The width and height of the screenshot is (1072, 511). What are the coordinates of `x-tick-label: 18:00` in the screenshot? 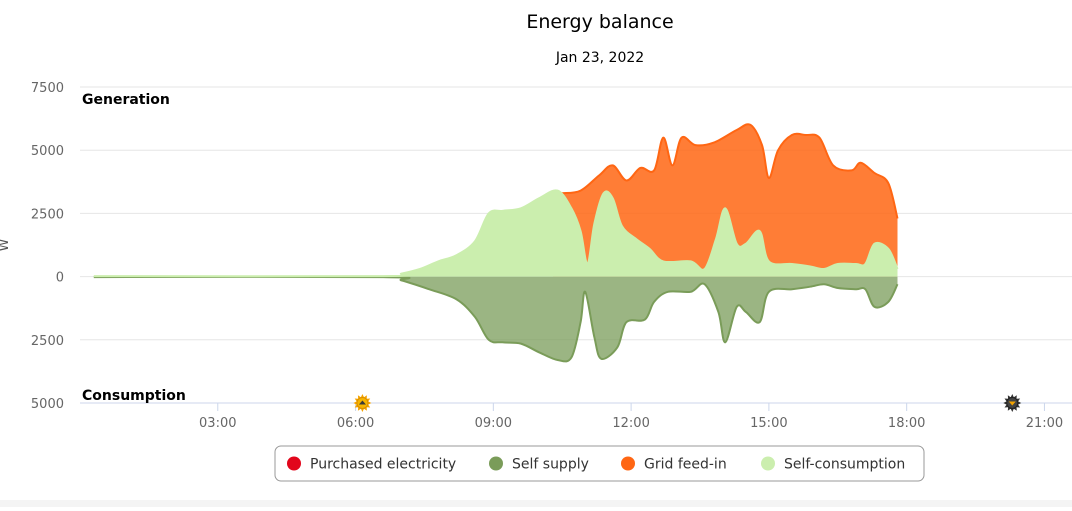 It's located at (906, 423).